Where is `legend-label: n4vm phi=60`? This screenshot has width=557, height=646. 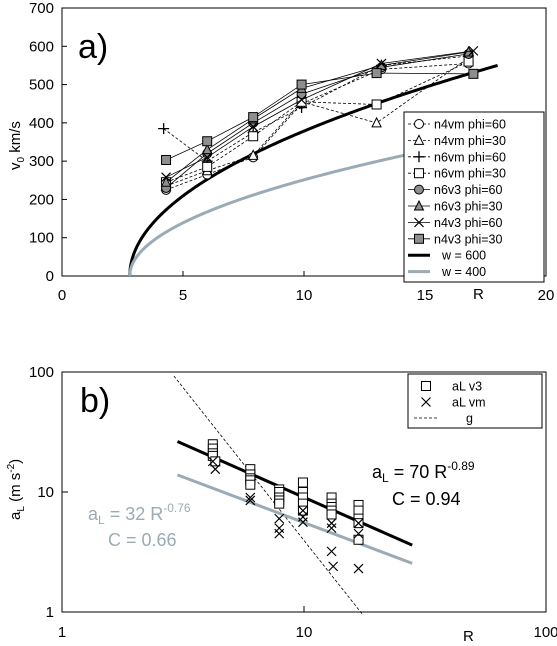 legend-label: n4vm phi=60 is located at coordinates (470, 125).